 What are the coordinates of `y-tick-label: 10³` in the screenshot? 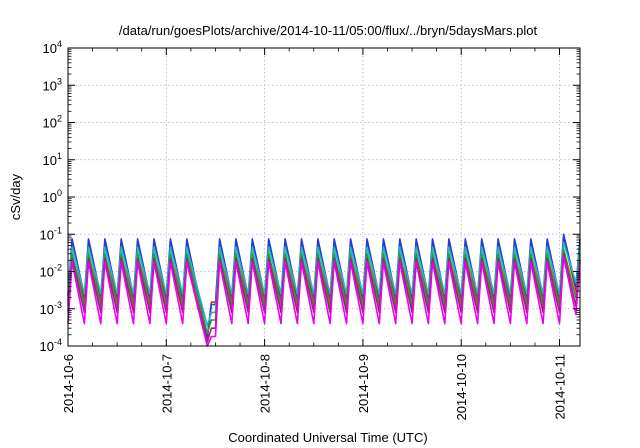 It's located at (52, 84).